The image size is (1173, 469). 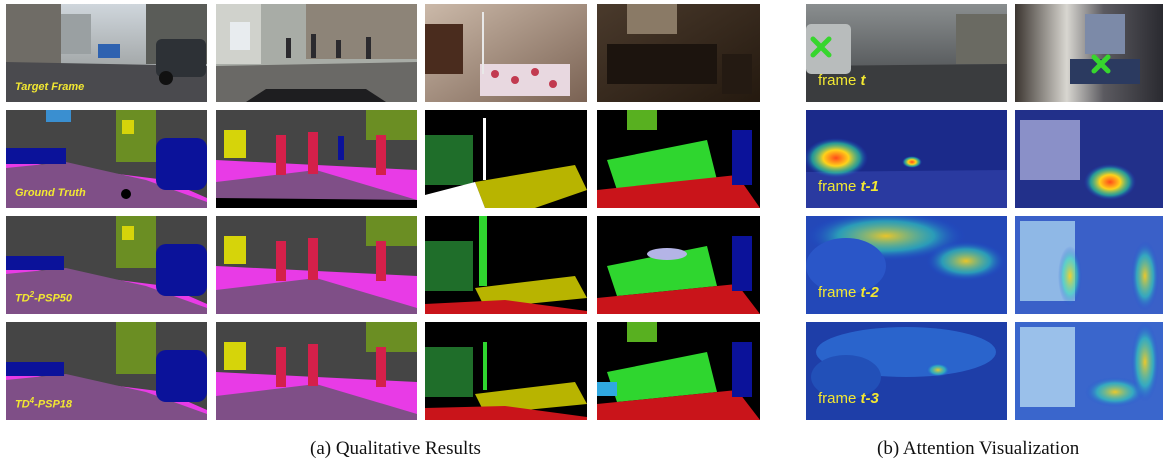 I want to click on query-point-marker-hall, so click(x=1101, y=64).